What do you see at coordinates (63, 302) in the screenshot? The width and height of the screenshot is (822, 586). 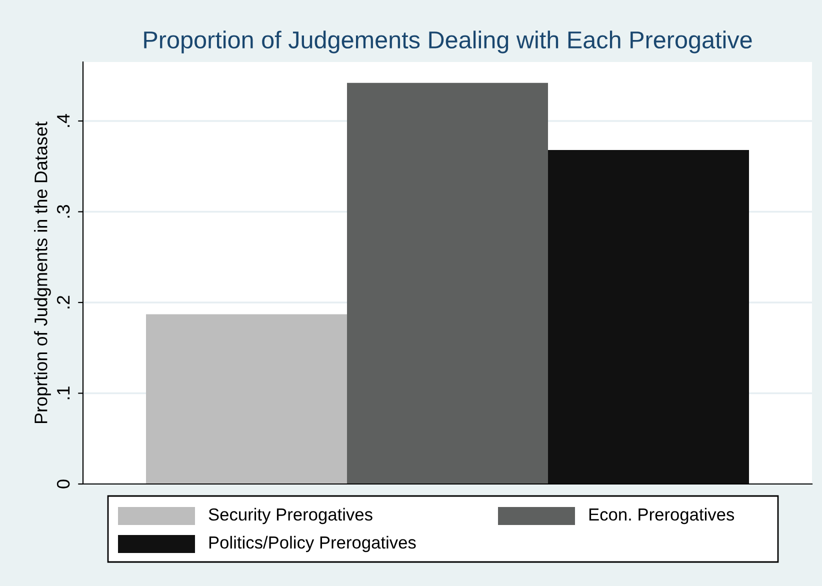 I see `y-tick-label: .2` at bounding box center [63, 302].